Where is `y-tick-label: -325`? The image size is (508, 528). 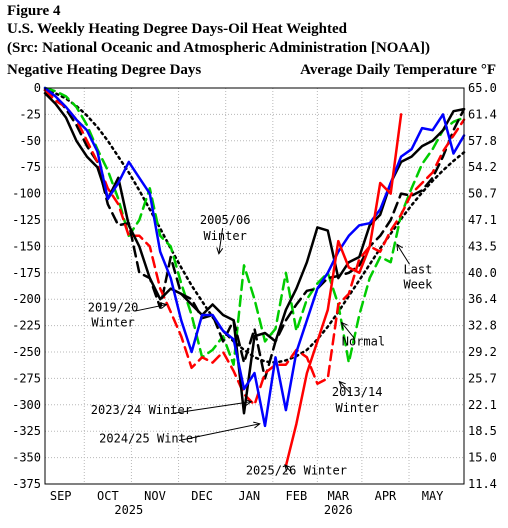
y-tick-label: -325 is located at coordinates (26, 431).